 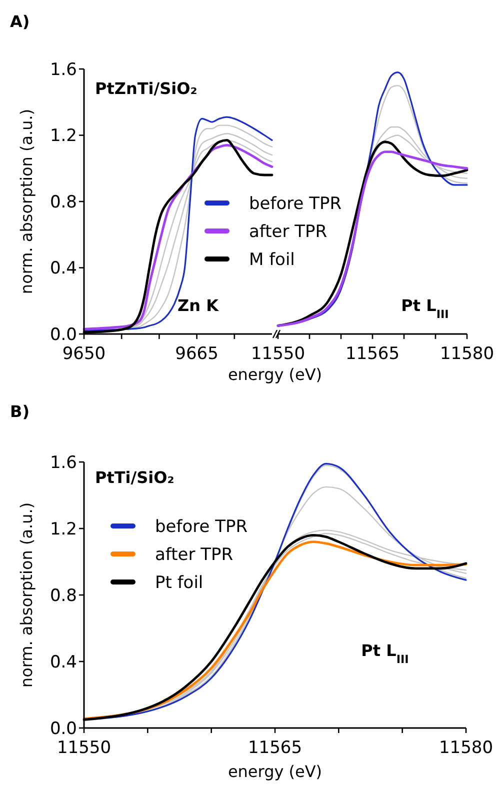 What do you see at coordinates (20, 21) in the screenshot?
I see `chart-title: A)` at bounding box center [20, 21].